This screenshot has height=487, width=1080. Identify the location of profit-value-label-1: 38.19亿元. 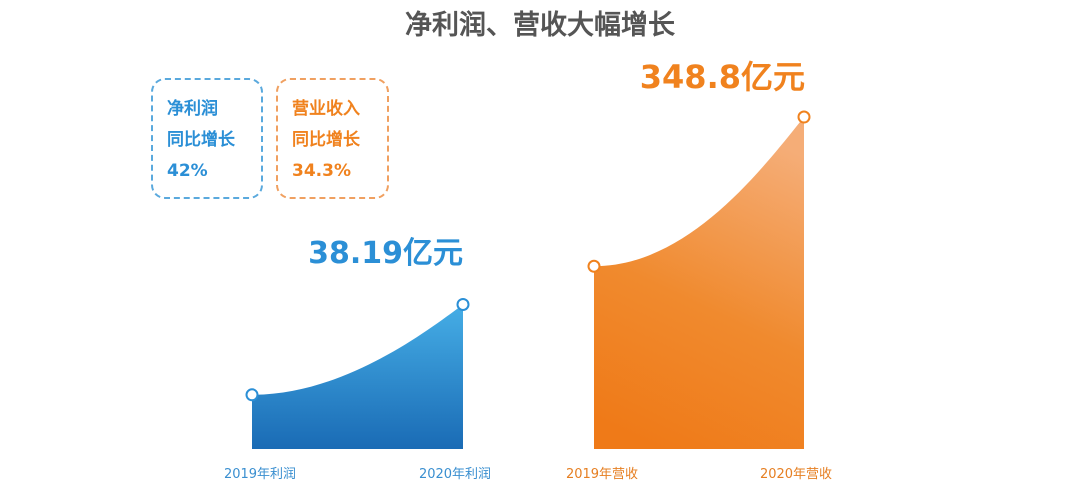
(385, 253).